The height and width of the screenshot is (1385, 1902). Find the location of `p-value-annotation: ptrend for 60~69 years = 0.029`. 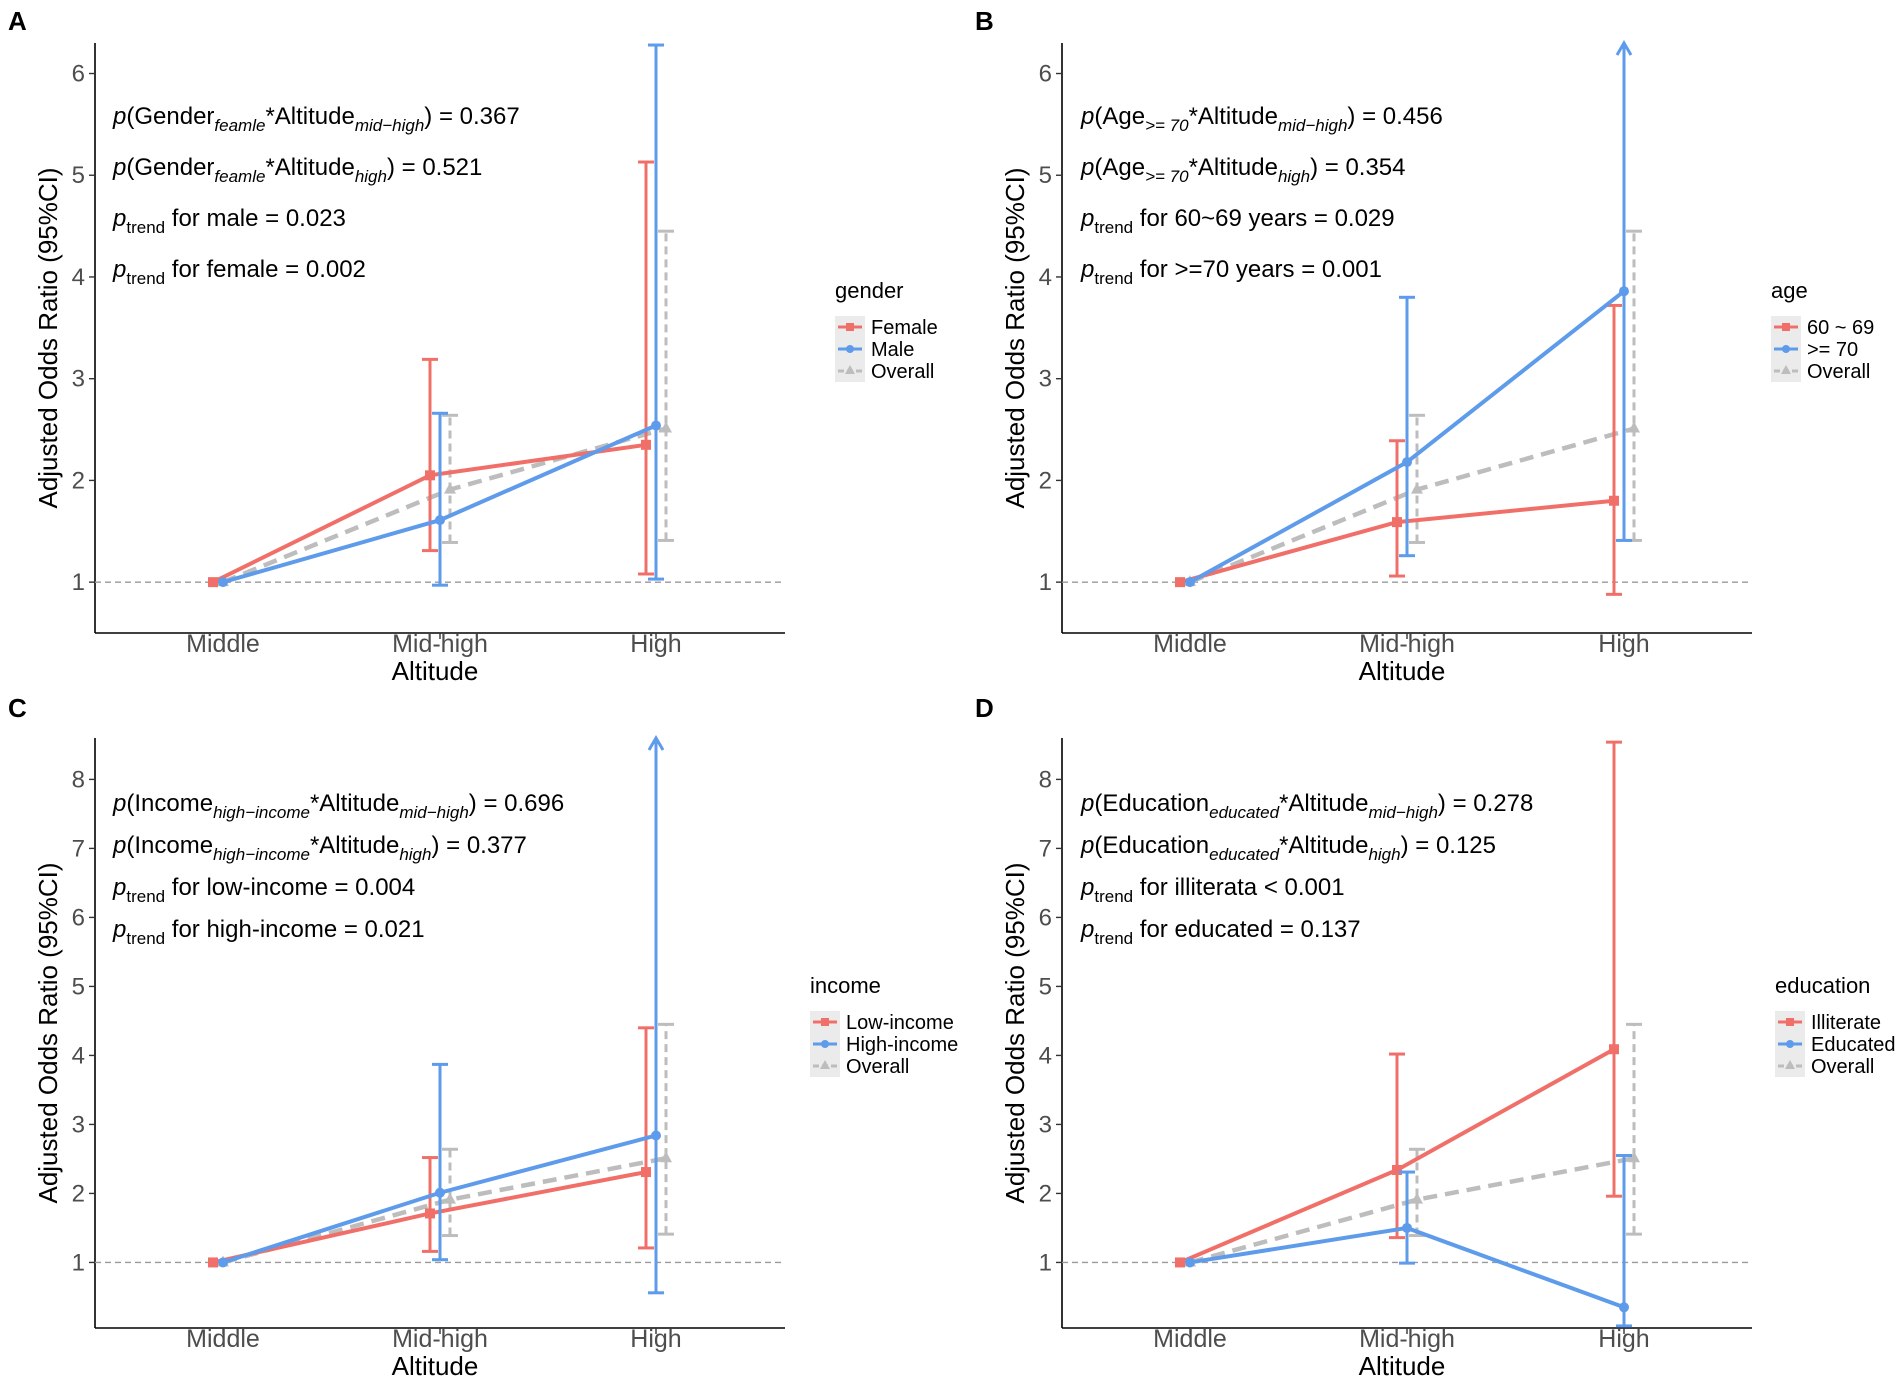

p-value-annotation: ptrend for 60~69 years = 0.029 is located at coordinates (1237, 221).